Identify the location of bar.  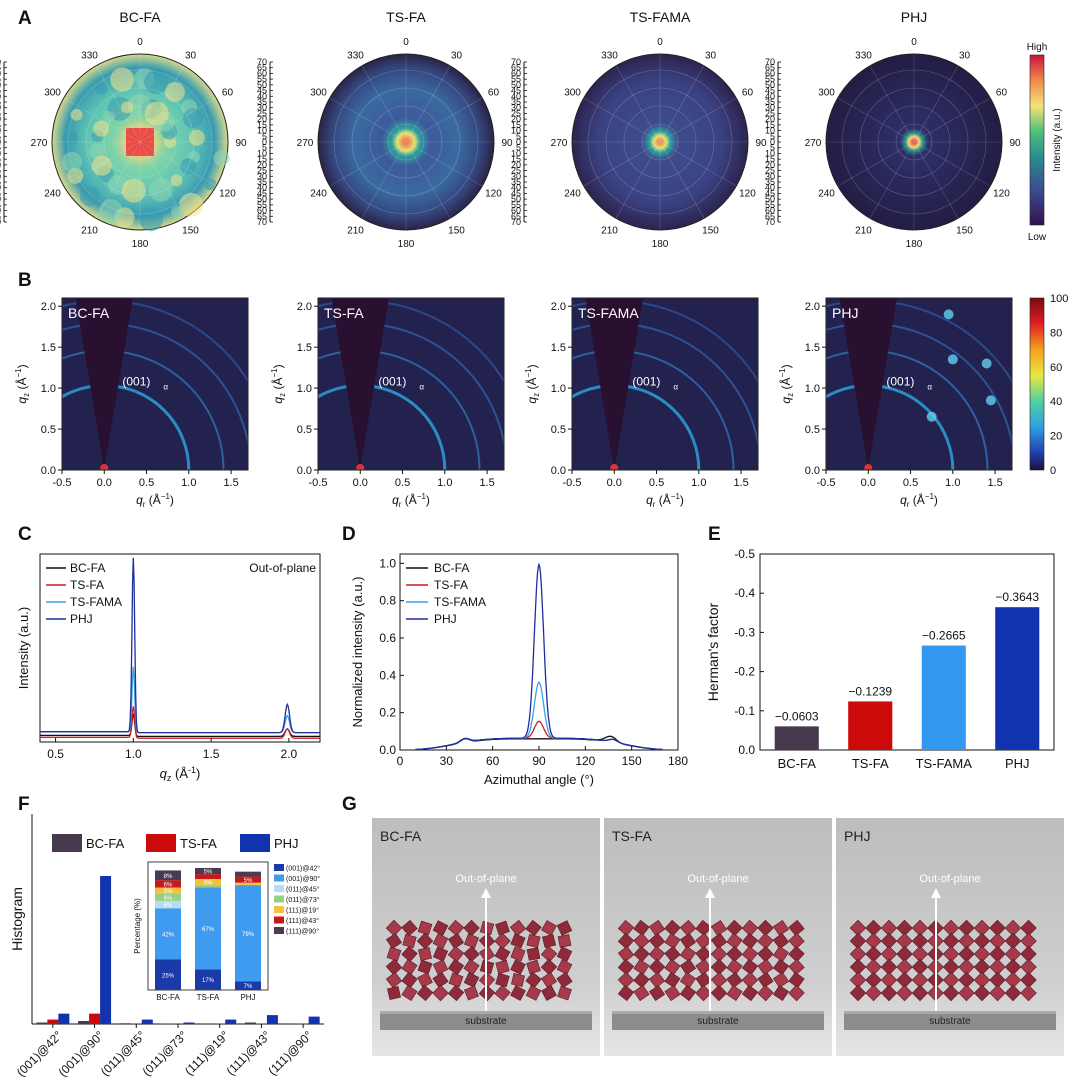
(250, 1023).